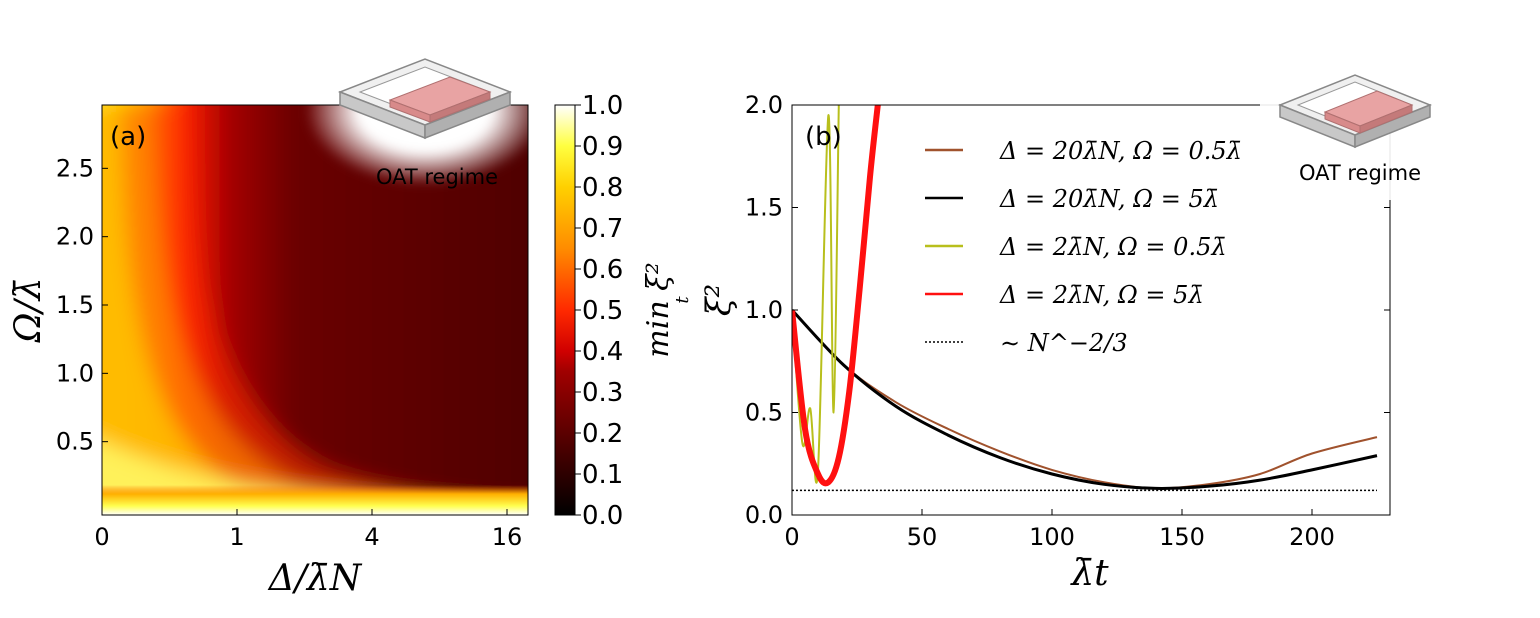 Image resolution: width=1540 pixels, height=618 pixels. Describe the element at coordinates (764, 208) in the screenshot. I see `line-y-tick-label: 1.5` at that location.